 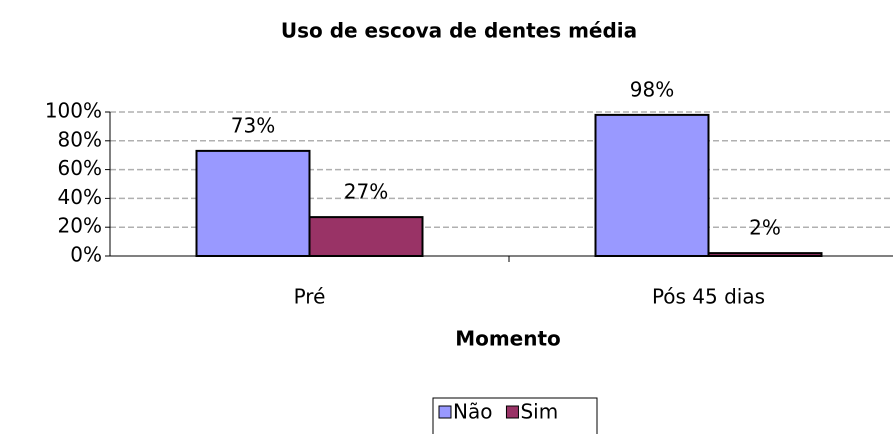 What do you see at coordinates (539, 412) in the screenshot?
I see `legend-label: Sim` at bounding box center [539, 412].